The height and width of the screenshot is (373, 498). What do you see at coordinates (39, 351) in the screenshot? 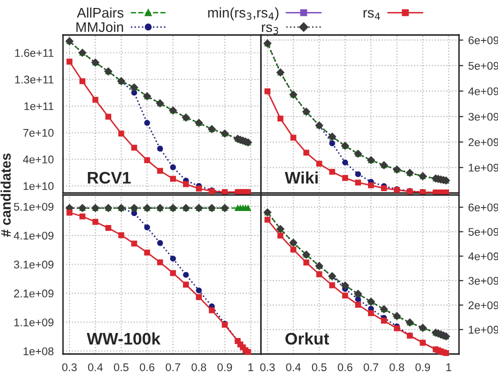
I see `y-tick-label: 1e+08` at bounding box center [39, 351].